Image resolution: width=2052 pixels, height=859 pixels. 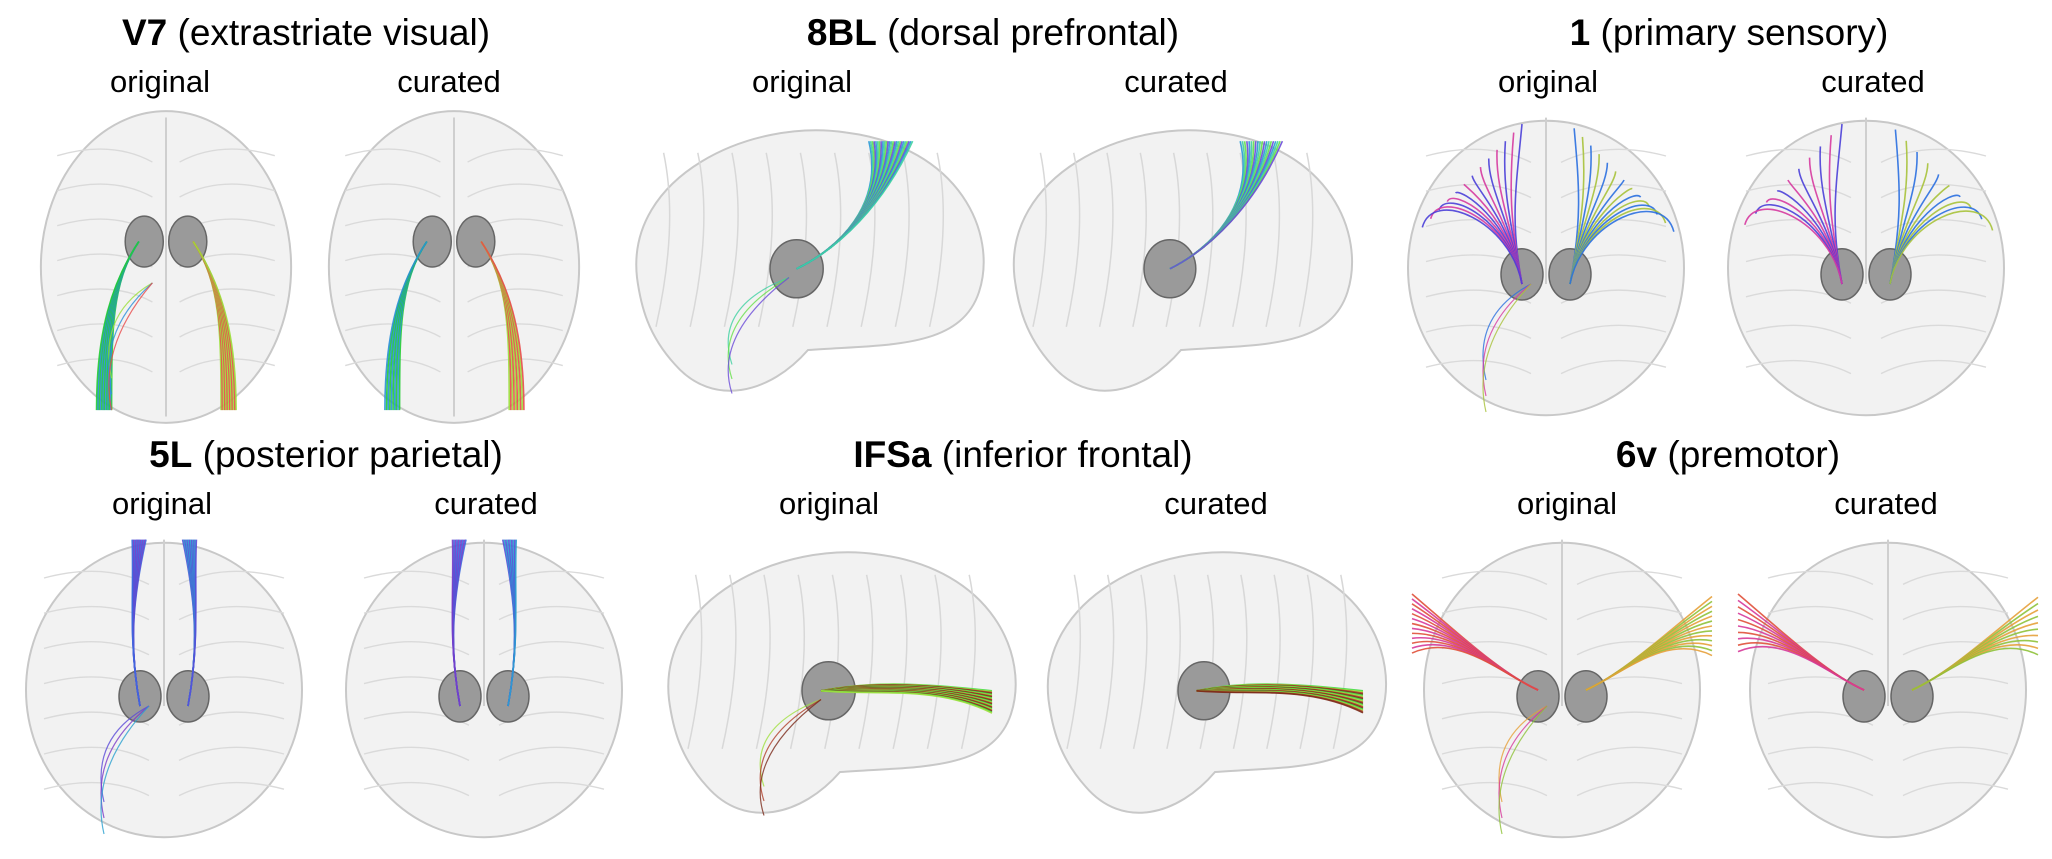 What do you see at coordinates (1636, 454) in the screenshot?
I see `region-code: 6v` at bounding box center [1636, 454].